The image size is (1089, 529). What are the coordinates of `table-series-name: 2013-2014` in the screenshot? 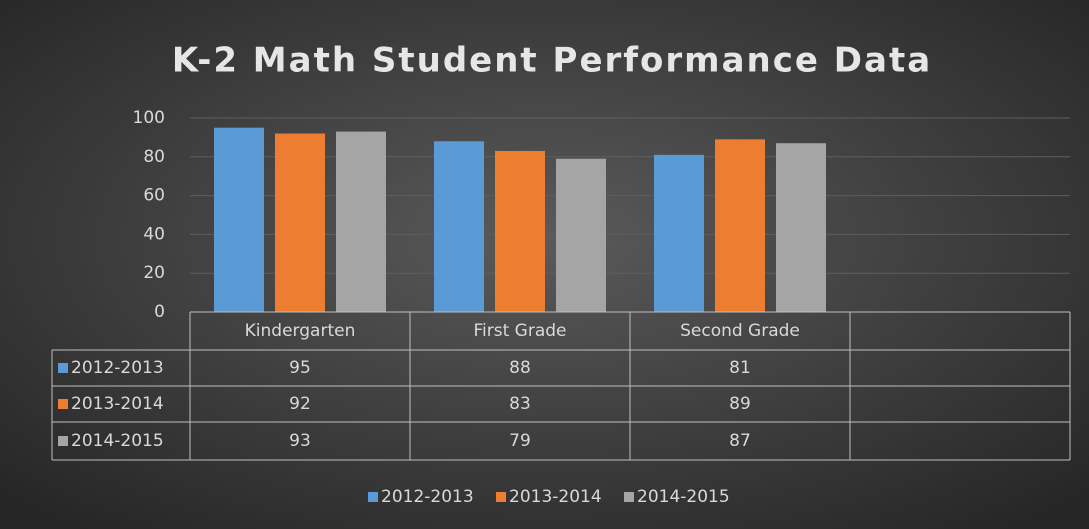 It's located at (117, 404).